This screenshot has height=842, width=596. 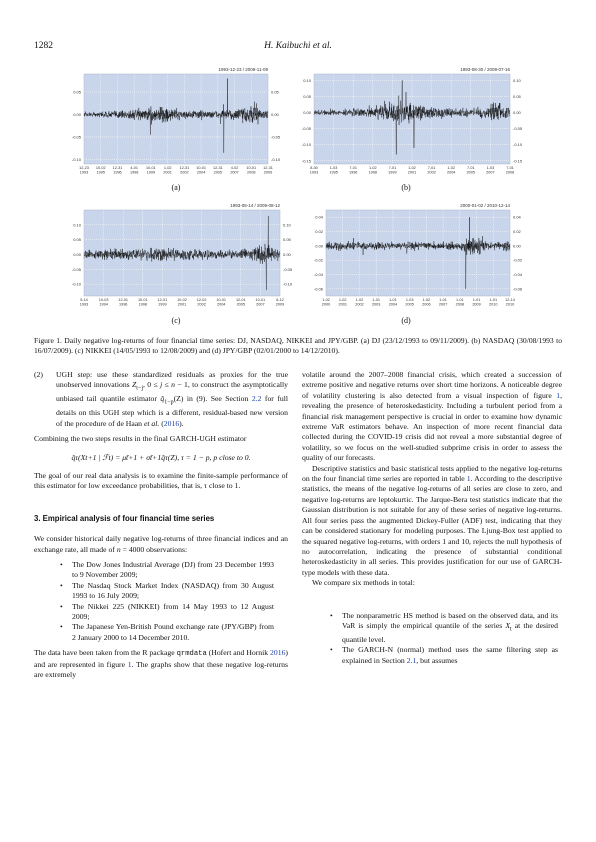 What do you see at coordinates (143, 302) in the screenshot?
I see `x-tick-label: 10-01 1998` at bounding box center [143, 302].